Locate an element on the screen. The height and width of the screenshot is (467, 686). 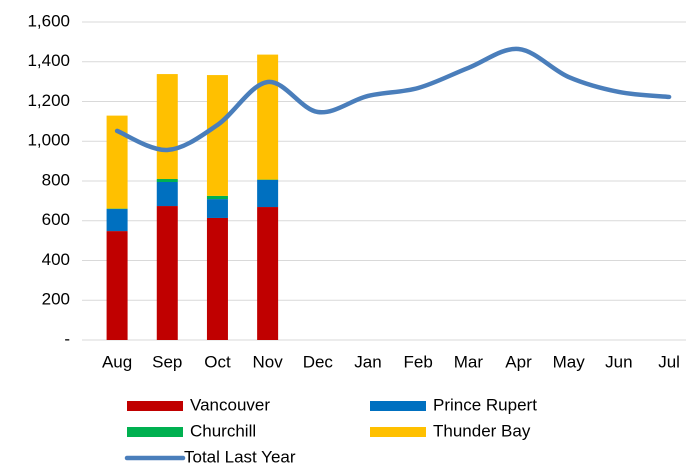
x-tick-label: Apr is located at coordinates (518, 361).